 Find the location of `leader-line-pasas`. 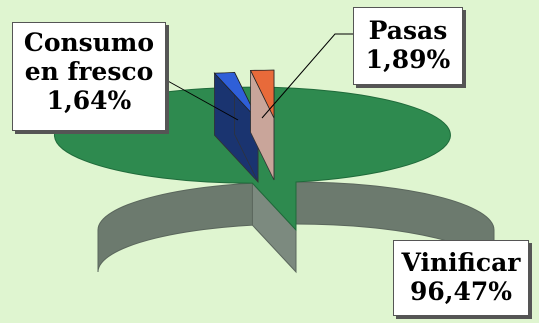

leader-line-pasas is located at coordinates (307, 76).